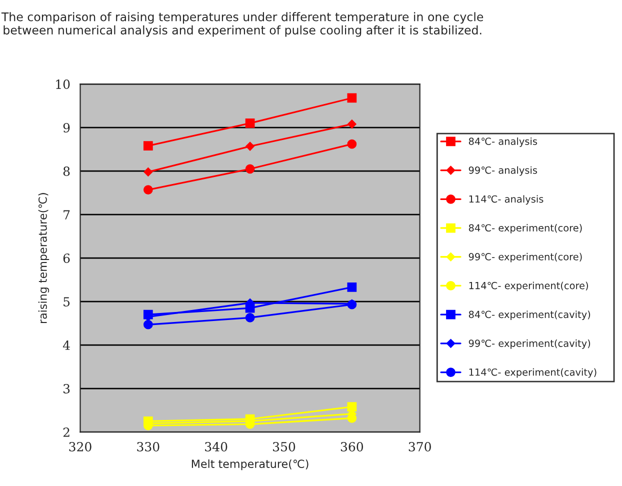 The height and width of the screenshot is (486, 622). Describe the element at coordinates (284, 447) in the screenshot. I see `x-tick-label: 350` at that location.